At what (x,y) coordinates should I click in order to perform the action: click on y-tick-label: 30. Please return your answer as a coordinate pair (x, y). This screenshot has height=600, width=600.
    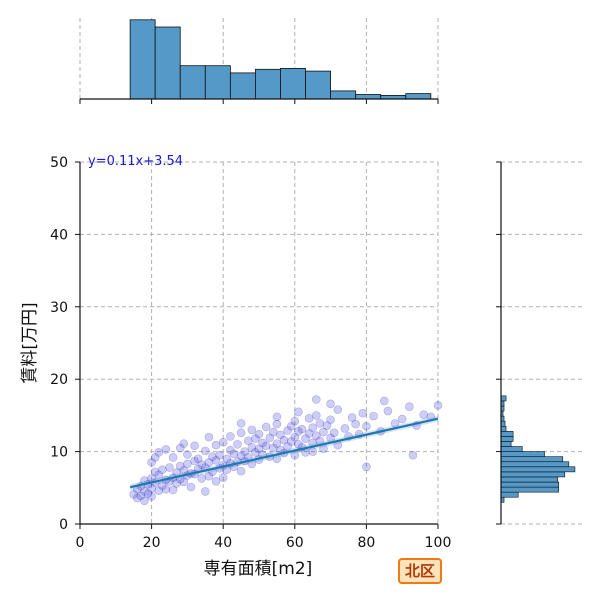
    Looking at the image, I should click on (59, 308).